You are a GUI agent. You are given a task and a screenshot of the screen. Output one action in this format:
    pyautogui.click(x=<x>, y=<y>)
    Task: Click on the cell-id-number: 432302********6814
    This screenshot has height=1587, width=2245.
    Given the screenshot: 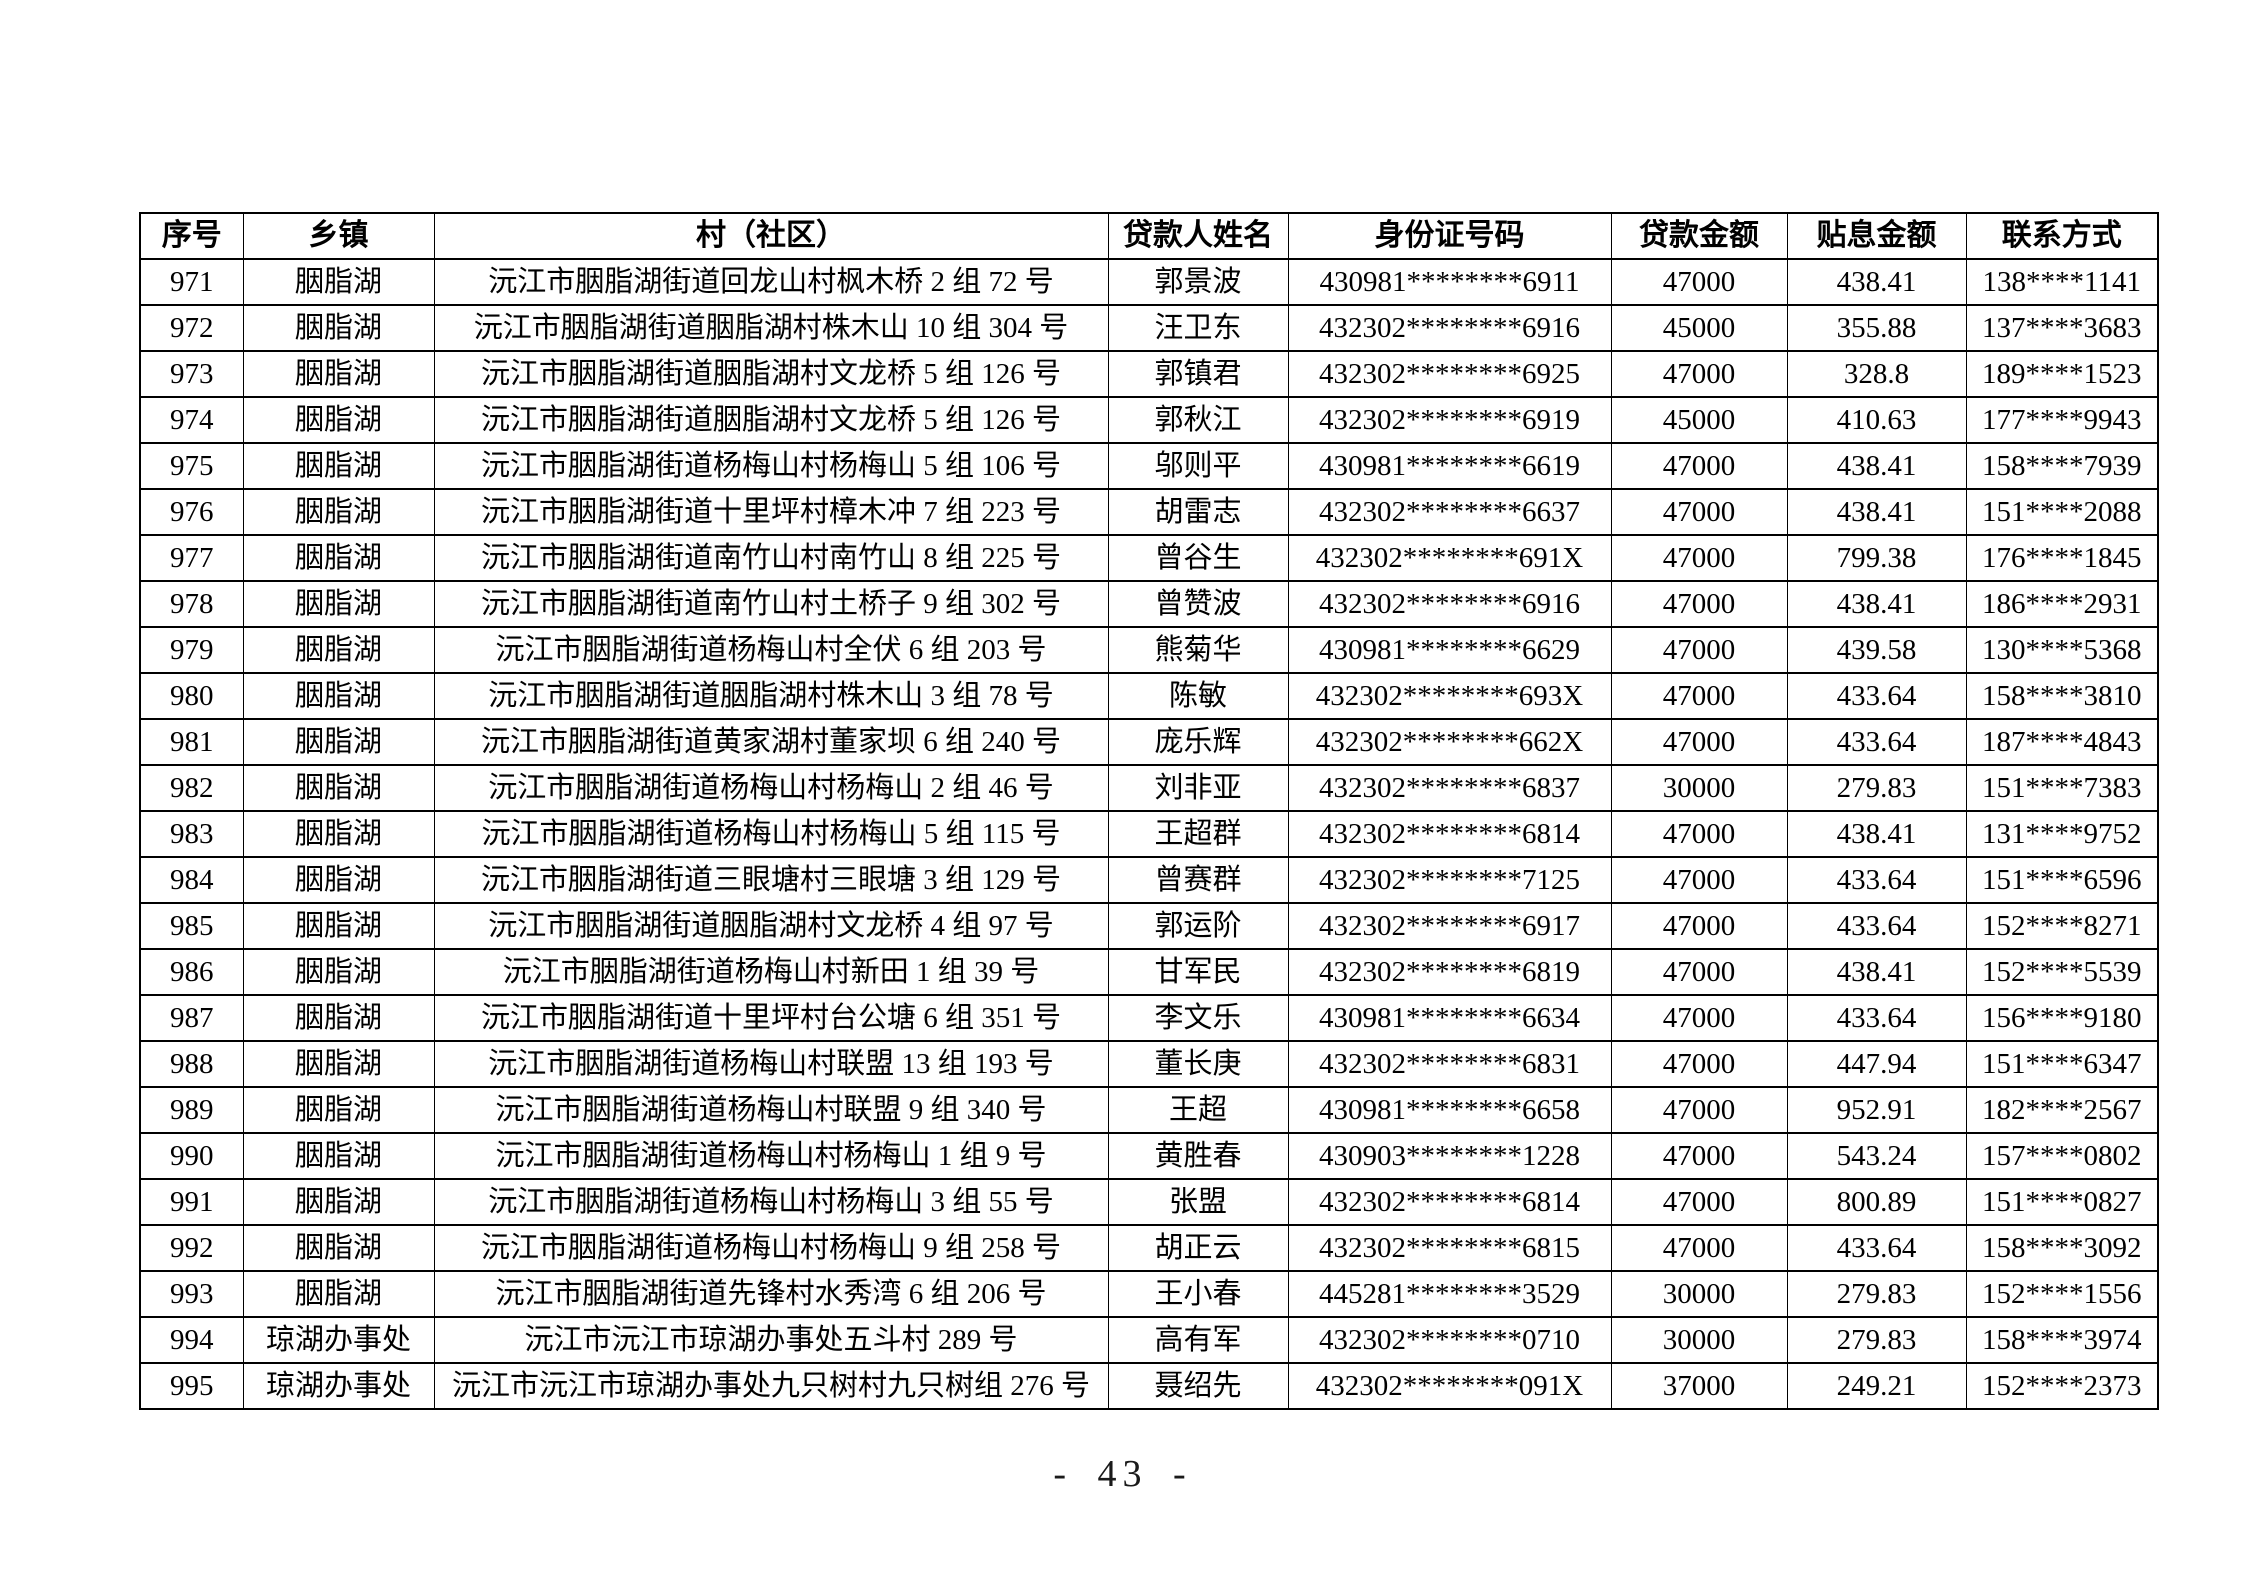 What is the action you would take?
    pyautogui.click(x=1449, y=1202)
    